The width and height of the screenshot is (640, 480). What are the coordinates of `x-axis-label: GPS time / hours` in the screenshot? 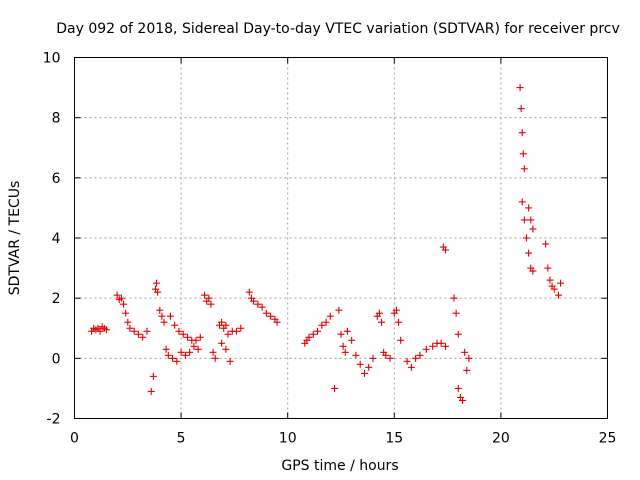 It's located at (339, 466).